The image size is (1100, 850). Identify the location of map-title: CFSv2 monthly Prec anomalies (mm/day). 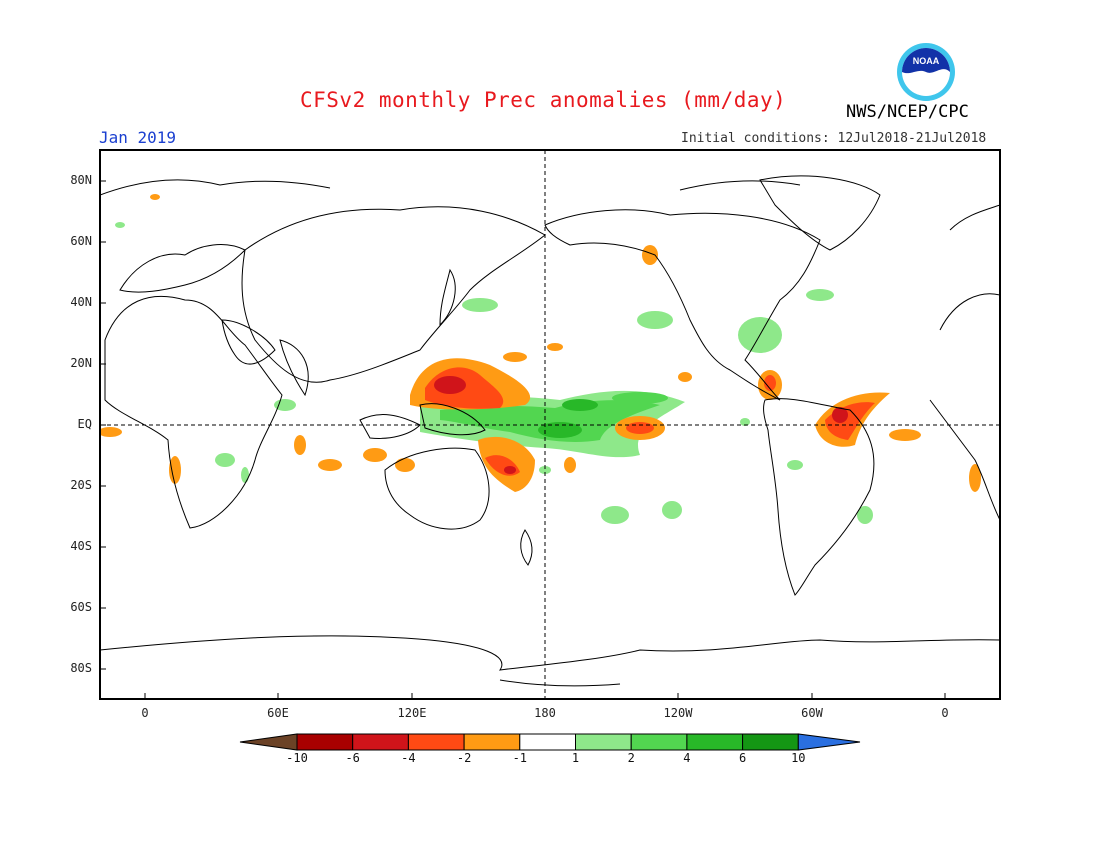
(543, 100).